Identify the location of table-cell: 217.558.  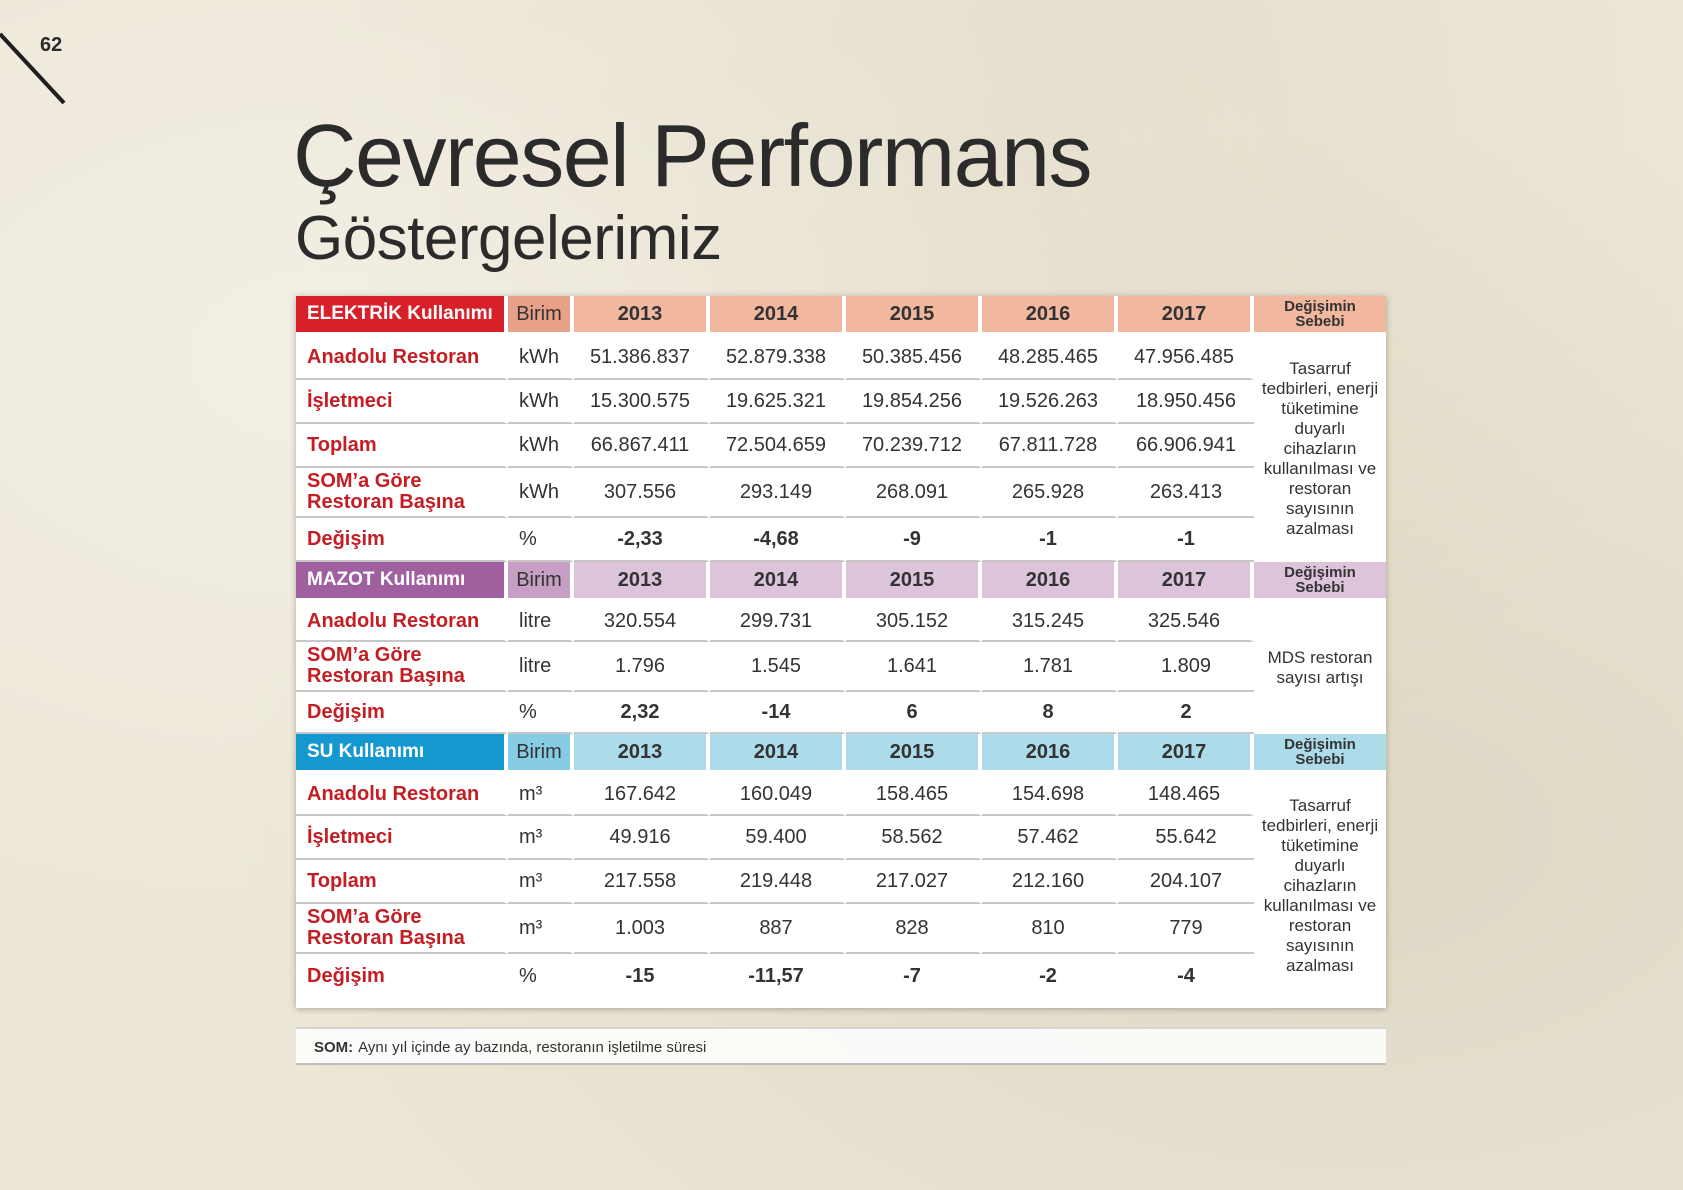
(642, 882).